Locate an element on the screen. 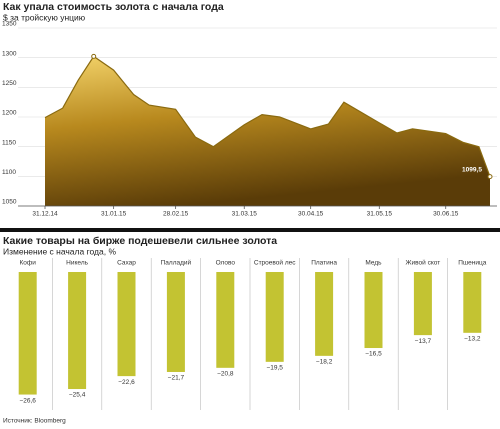 This screenshot has width=500, height=429. value-label: −21,7 is located at coordinates (176, 378).